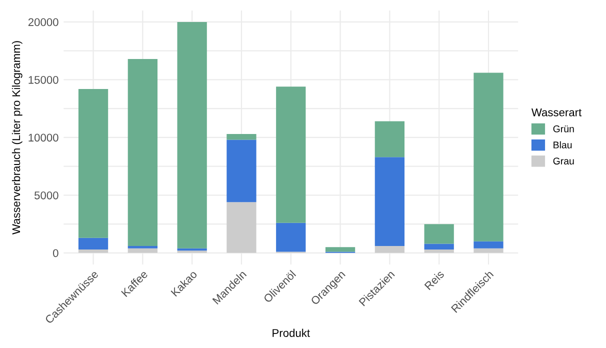 This screenshot has height=348, width=606. What do you see at coordinates (291, 332) in the screenshot?
I see `x-axis-title: Produkt` at bounding box center [291, 332].